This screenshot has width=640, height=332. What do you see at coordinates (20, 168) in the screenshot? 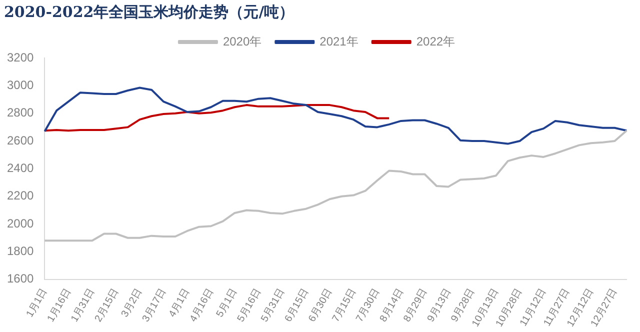
I see `y-tick-label: 2400` at bounding box center [20, 168].